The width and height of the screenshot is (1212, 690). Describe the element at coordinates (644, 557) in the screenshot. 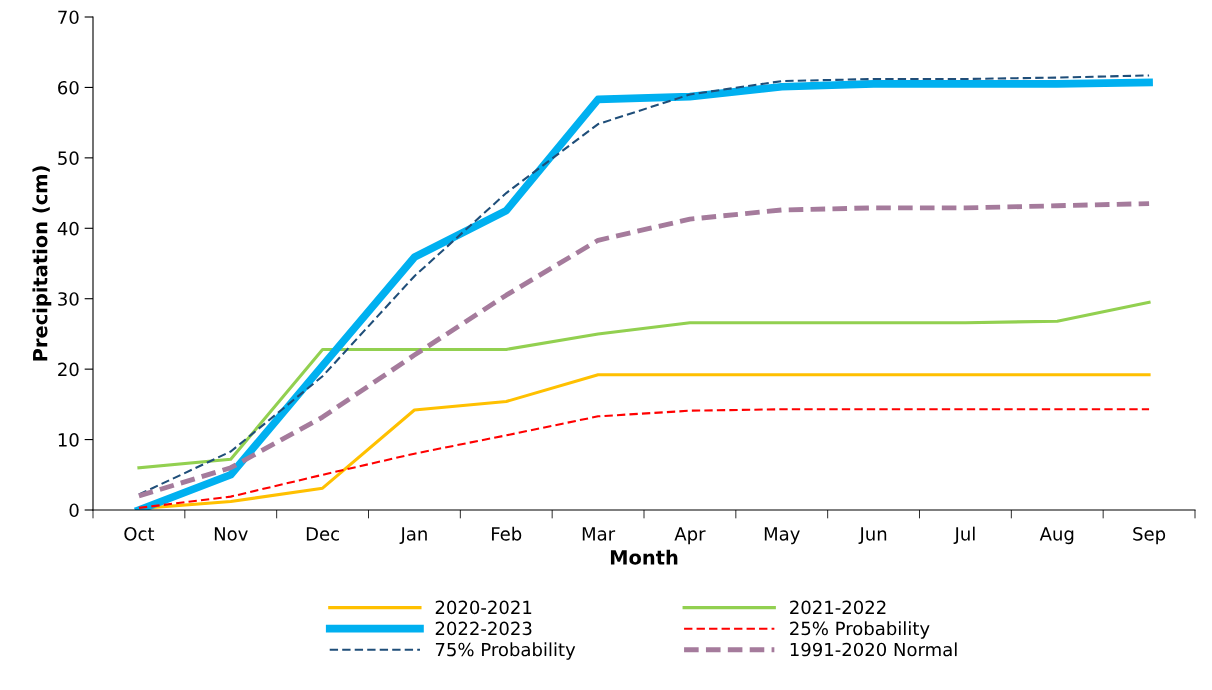

I see `x-axis-title: Month` at that location.